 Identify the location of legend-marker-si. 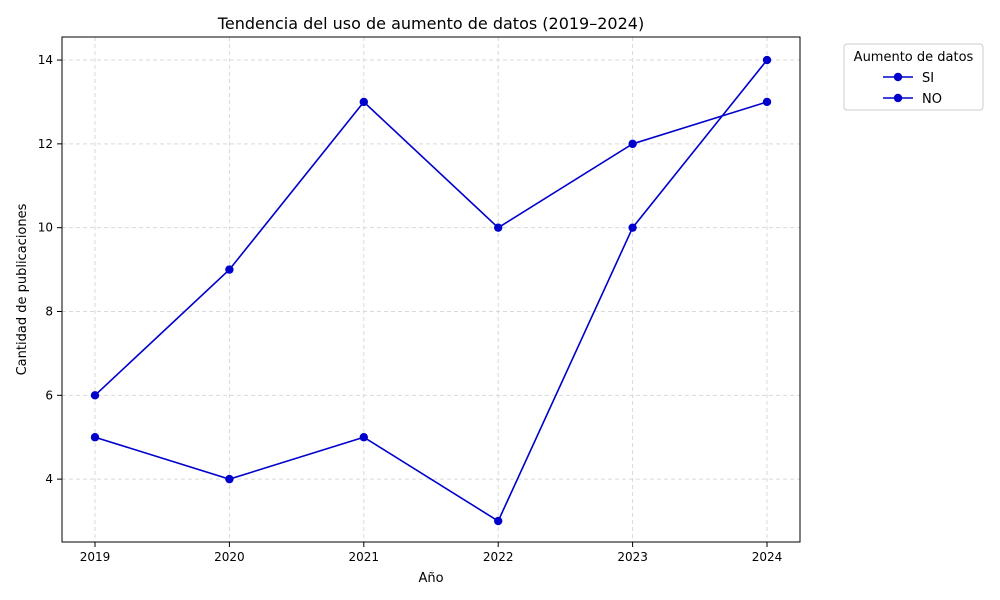
(898, 77).